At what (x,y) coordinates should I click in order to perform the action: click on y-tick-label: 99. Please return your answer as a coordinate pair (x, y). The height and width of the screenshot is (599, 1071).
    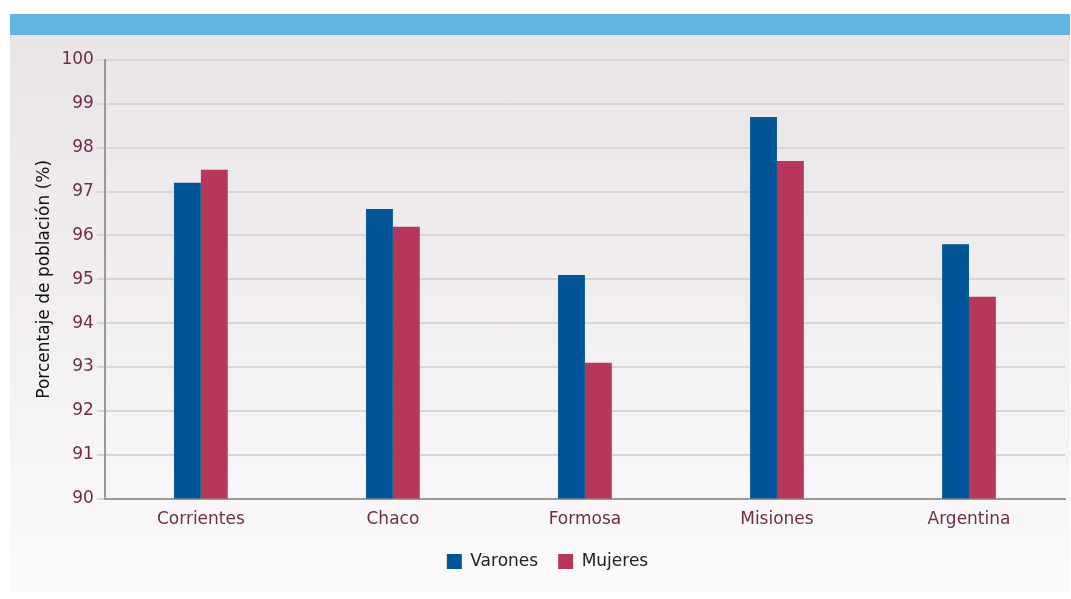
    Looking at the image, I should click on (83, 102).